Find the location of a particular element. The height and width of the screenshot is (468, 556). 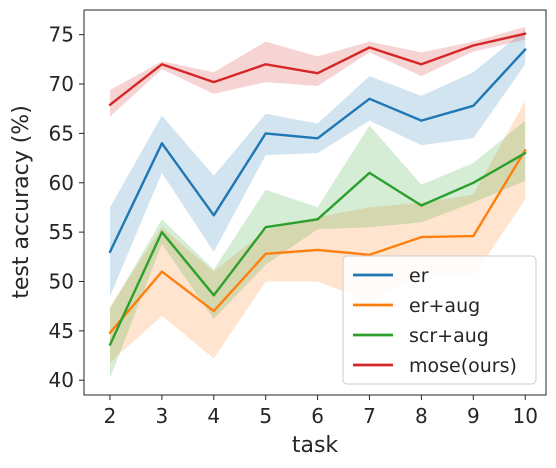

x-axis: 2 3 4 5 6 7 8 9 10 is located at coordinates (321, 411).